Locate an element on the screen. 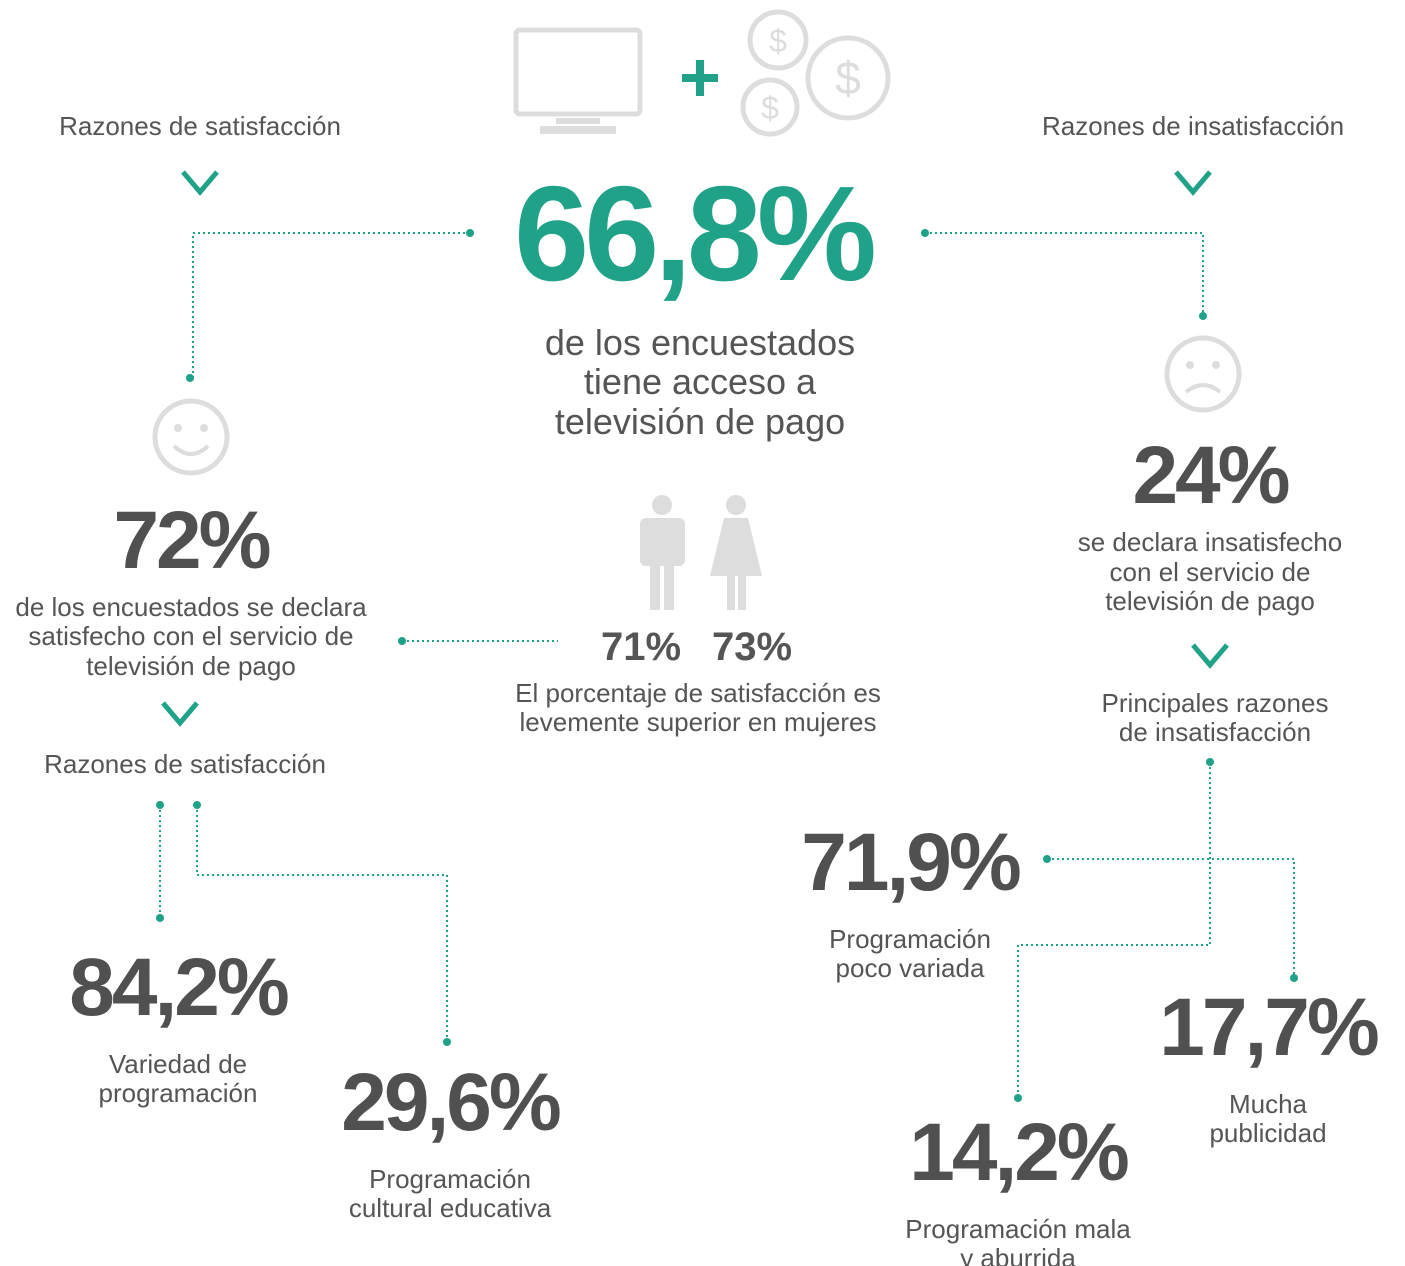 The height and width of the screenshot is (1266, 1405). reason-label: Variedad de is located at coordinates (178, 1064).